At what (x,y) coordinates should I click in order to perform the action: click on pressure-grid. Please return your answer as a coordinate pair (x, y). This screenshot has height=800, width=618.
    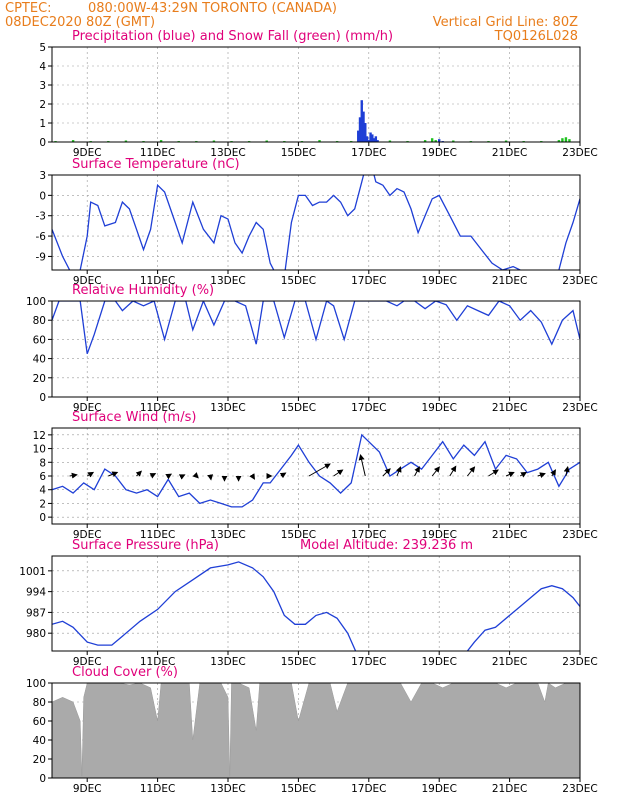
    Looking at the image, I should click on (316, 603).